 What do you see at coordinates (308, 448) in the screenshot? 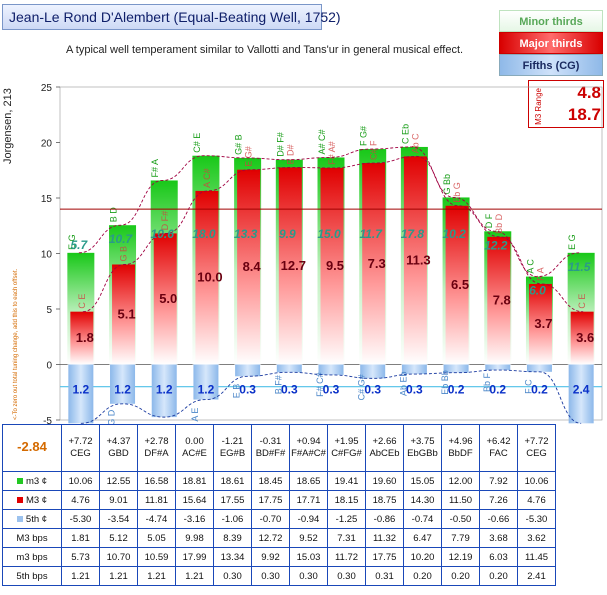
I see `column-header: +0.94 F#A#C#` at bounding box center [308, 448].